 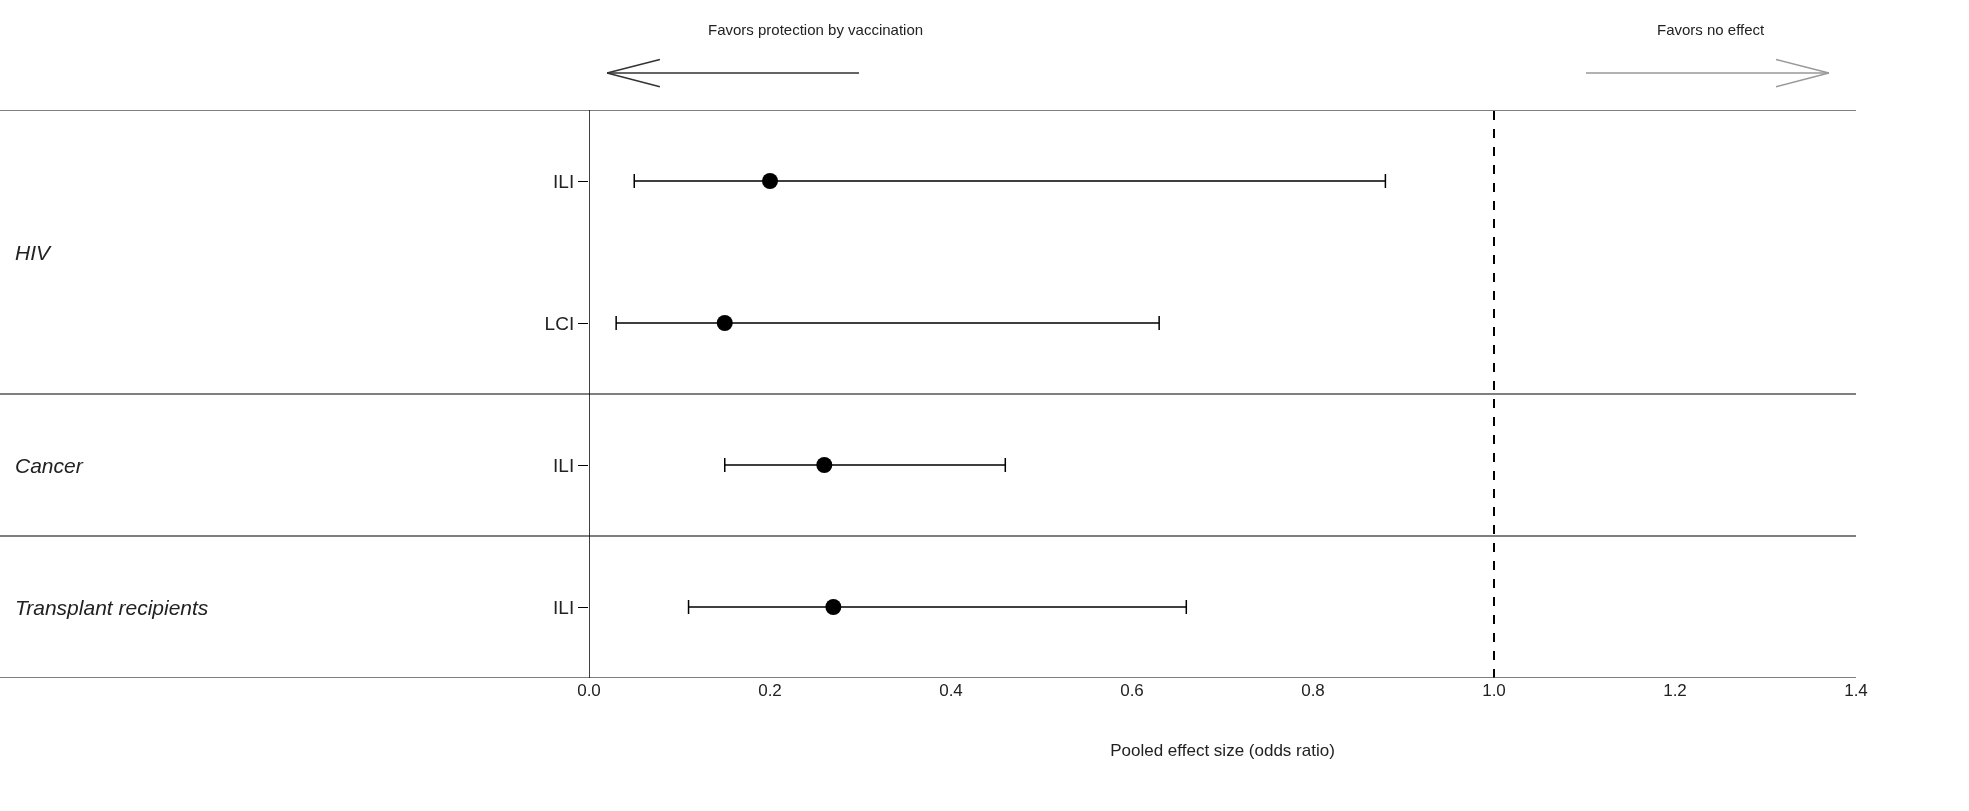 What do you see at coordinates (1856, 690) in the screenshot?
I see `x-tick-label: 1.4` at bounding box center [1856, 690].